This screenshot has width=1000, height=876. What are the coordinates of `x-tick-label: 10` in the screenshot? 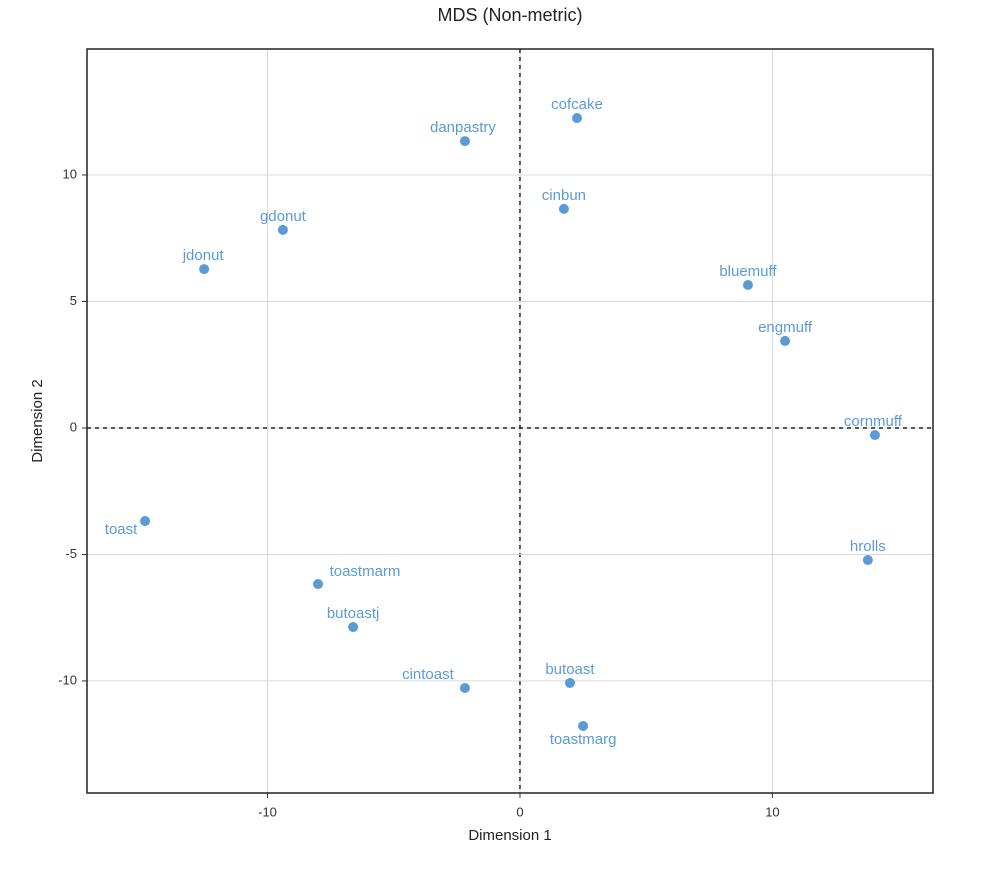 It's located at (772, 811).